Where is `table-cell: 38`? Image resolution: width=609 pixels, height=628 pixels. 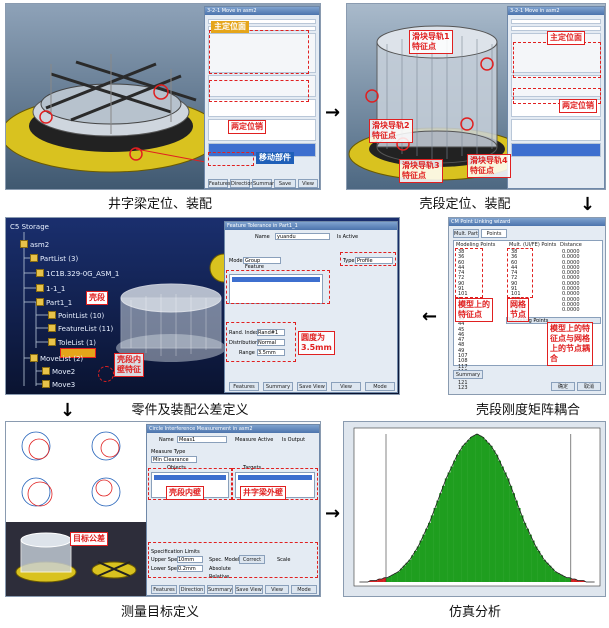 table-cell: 38 is located at coordinates (514, 252).